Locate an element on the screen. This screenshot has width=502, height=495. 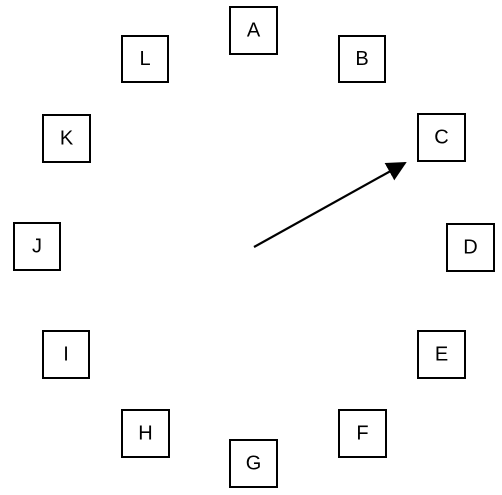
node-j: J is located at coordinates (37, 246).